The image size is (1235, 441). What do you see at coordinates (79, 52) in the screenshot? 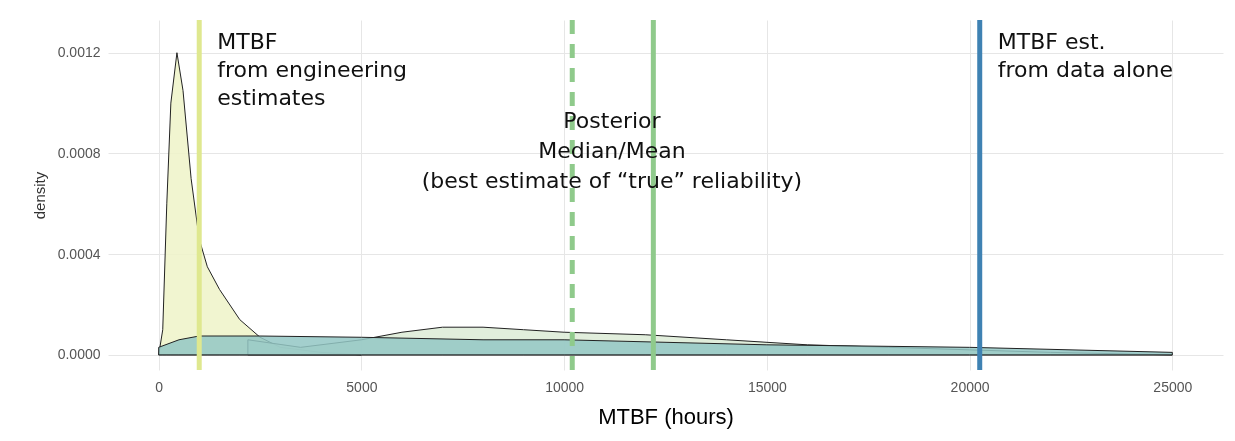
I see `y-tick-label: 0.0012` at bounding box center [79, 52].